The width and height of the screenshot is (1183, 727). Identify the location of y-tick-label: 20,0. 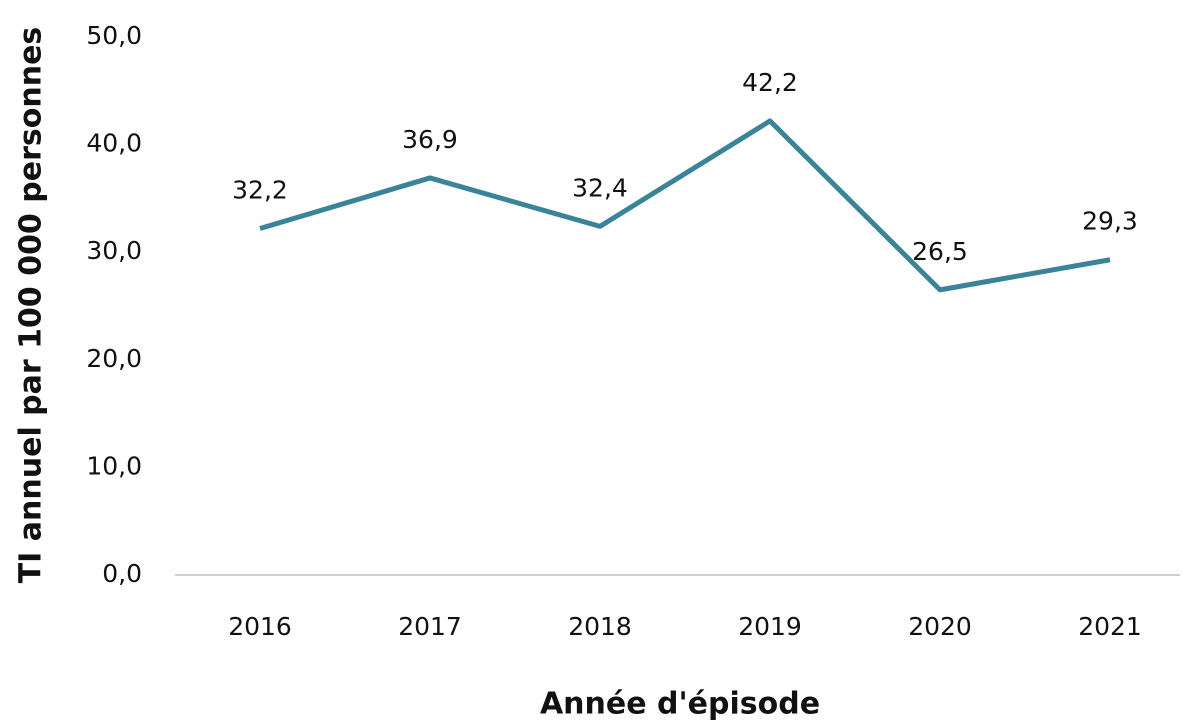
(114, 358).